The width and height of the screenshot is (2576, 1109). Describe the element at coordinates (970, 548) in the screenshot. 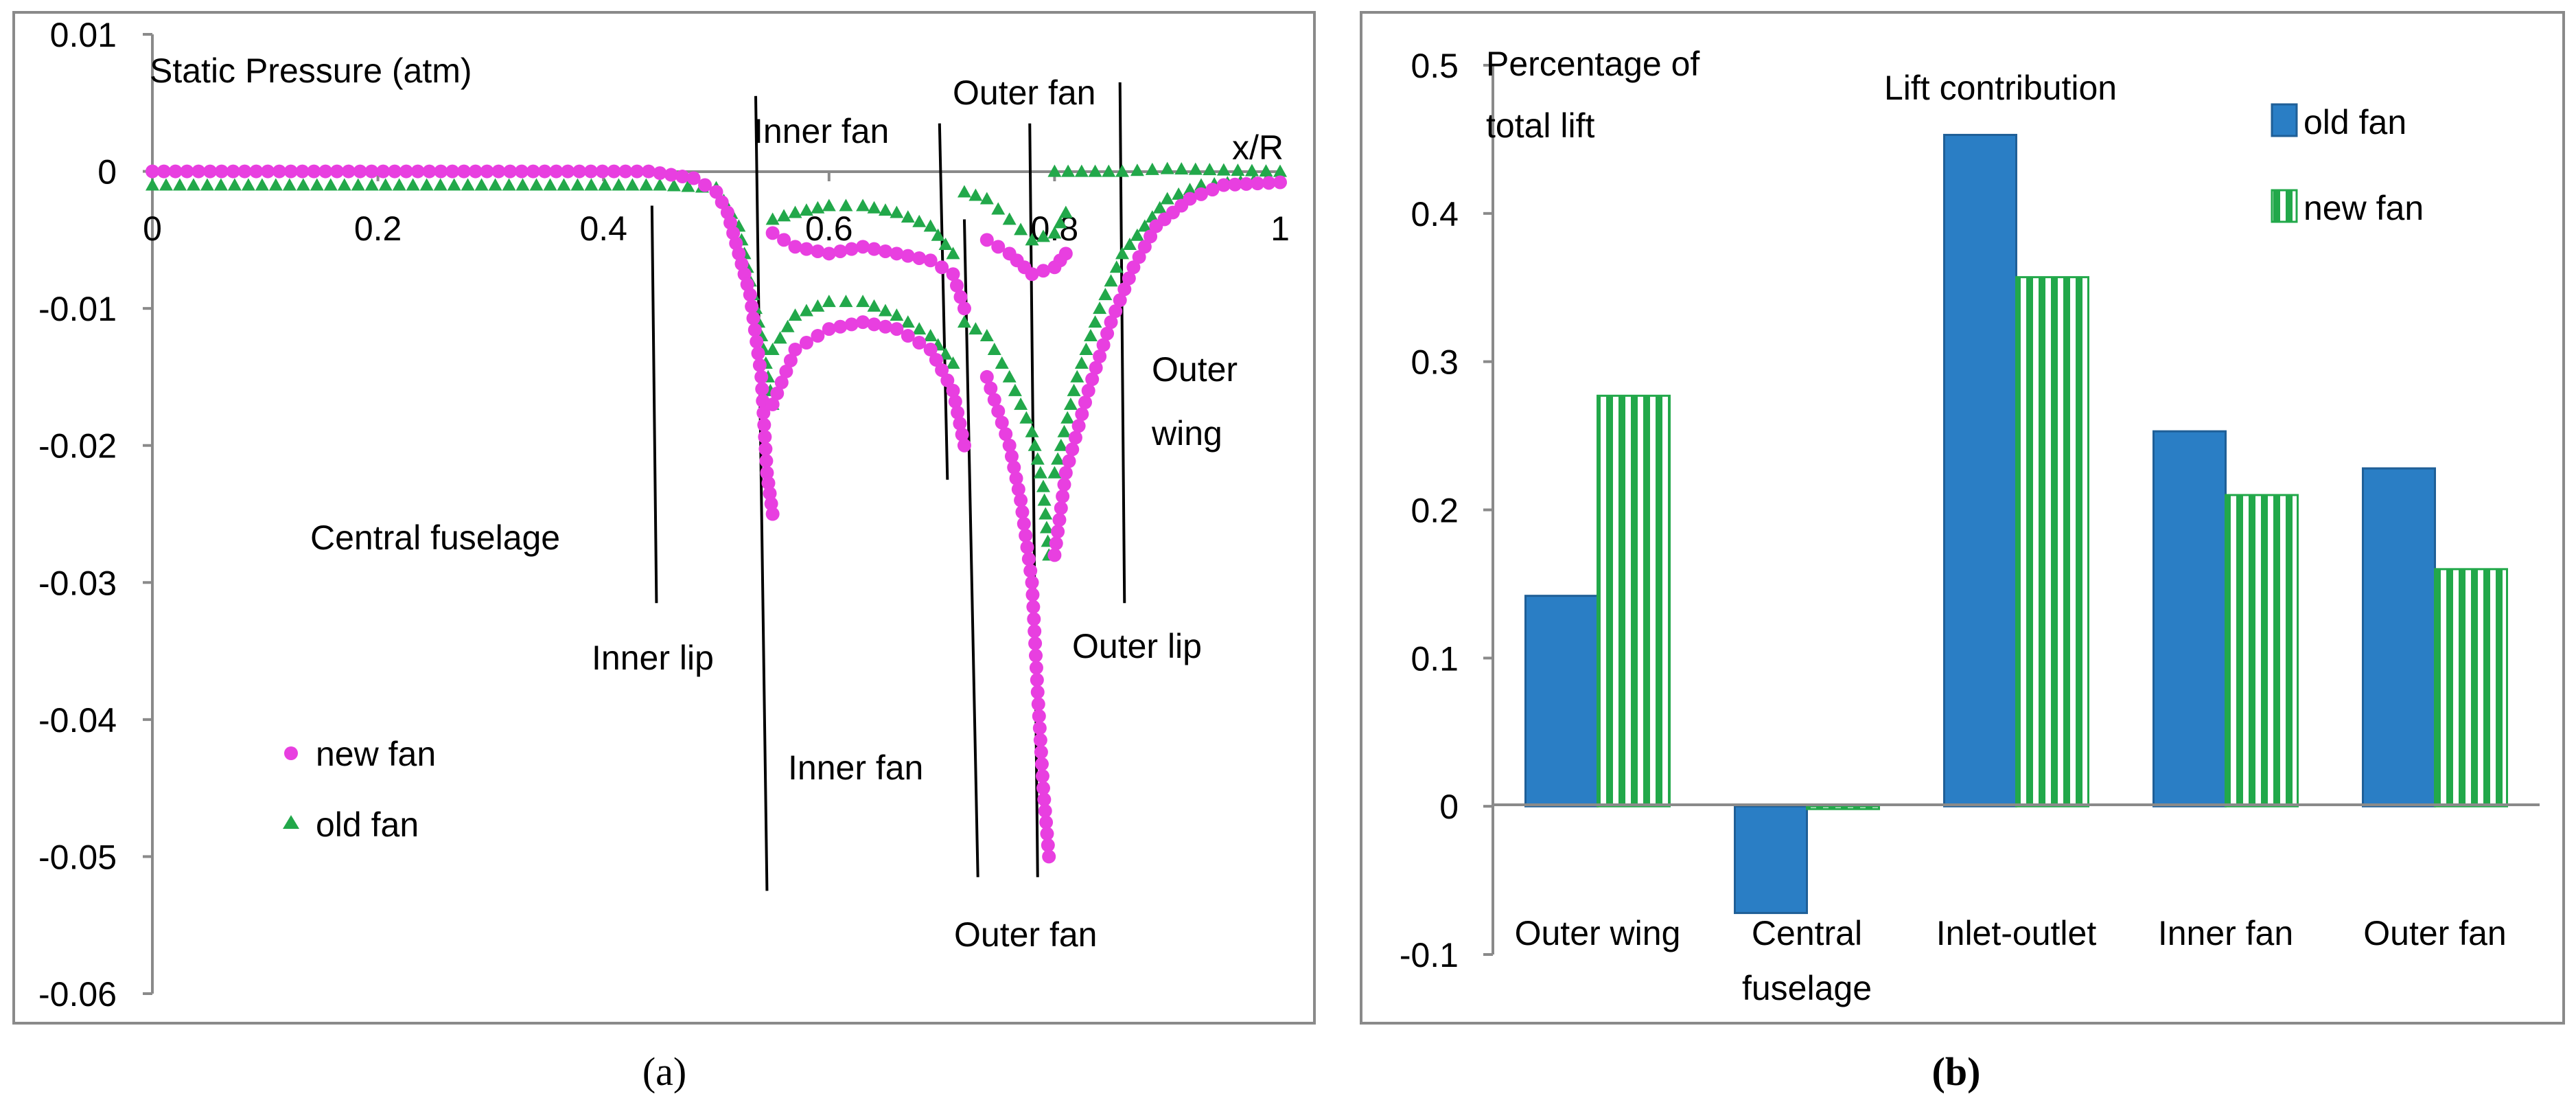

I see `boundary-line` at that location.